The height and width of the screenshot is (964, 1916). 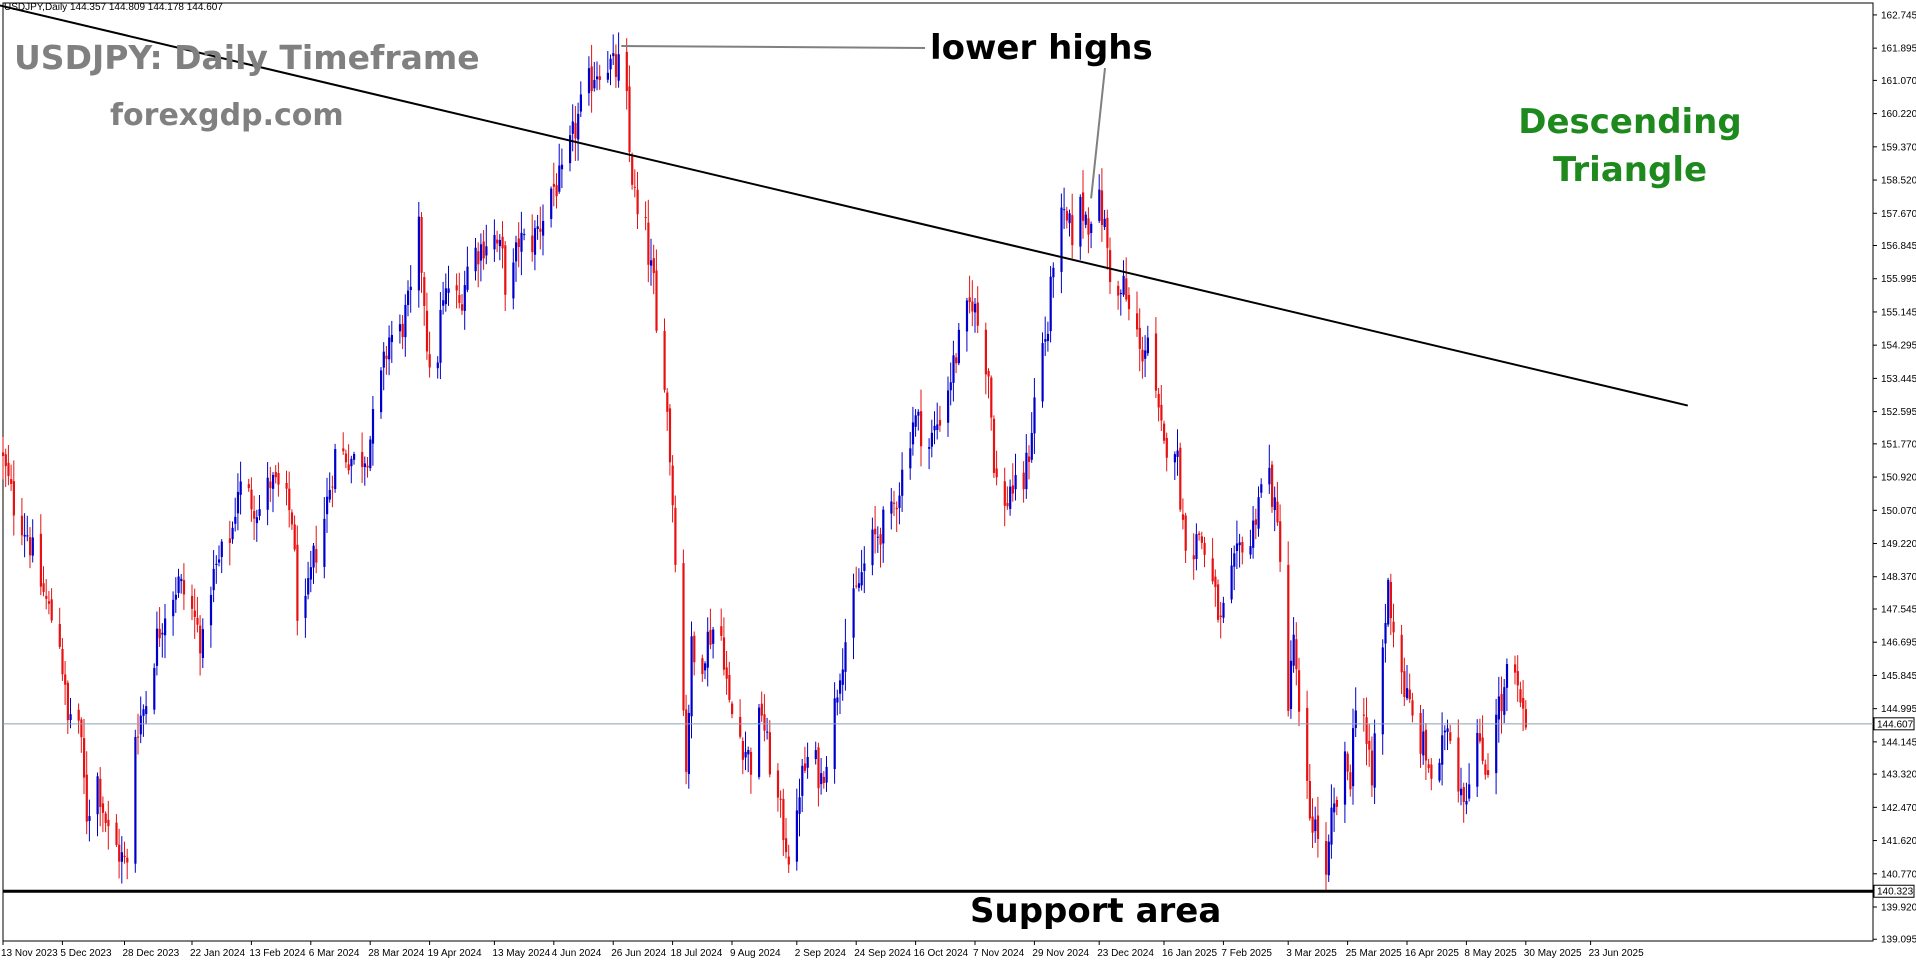 I want to click on y-tick-label: 143.320, so click(x=1898, y=775).